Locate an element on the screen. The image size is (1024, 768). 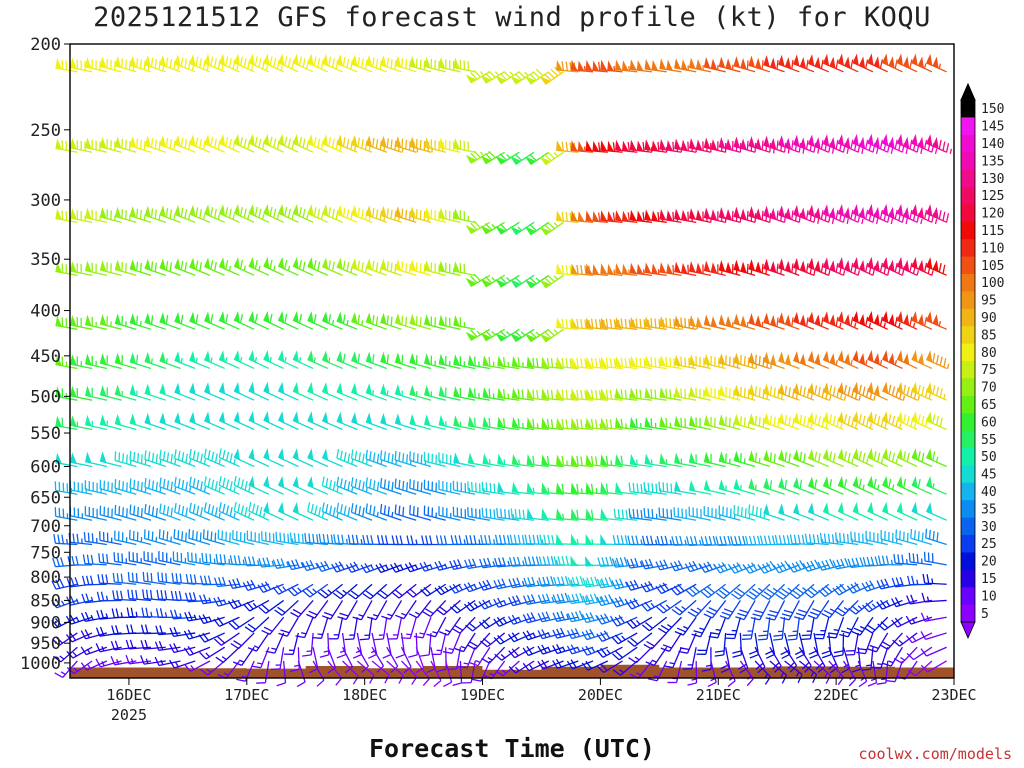
colorbar-label: 135 is located at coordinates (992, 161).